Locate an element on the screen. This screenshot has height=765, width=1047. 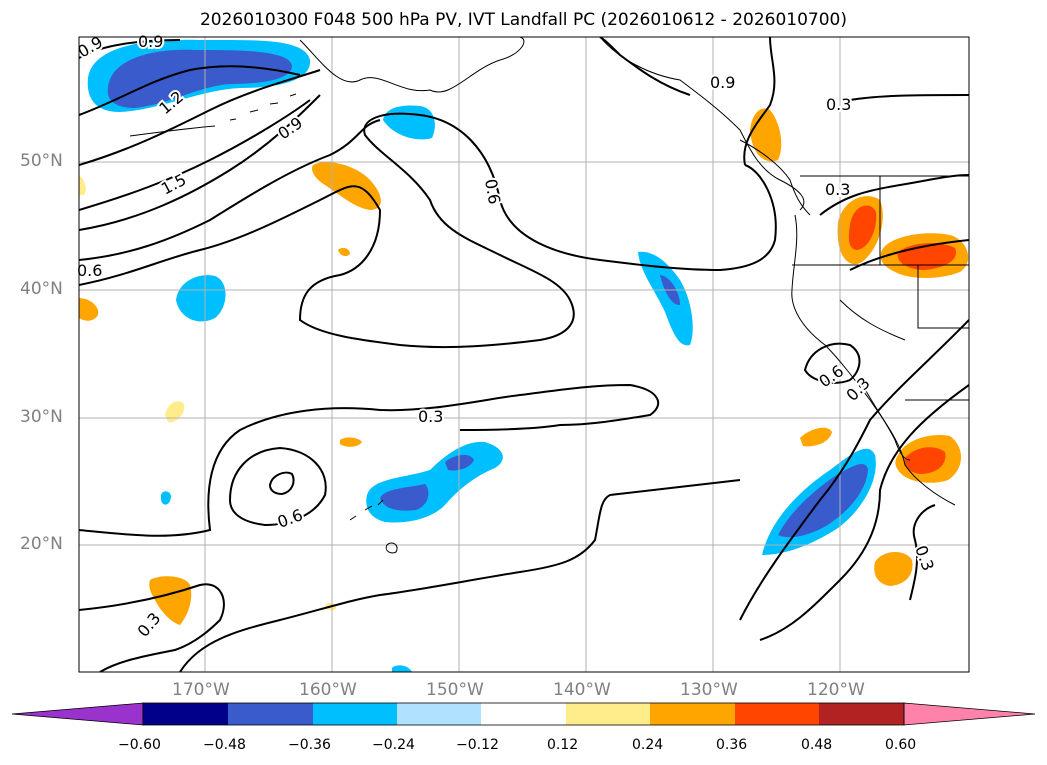
shade-negative-aleutian is located at coordinates (409, 122).